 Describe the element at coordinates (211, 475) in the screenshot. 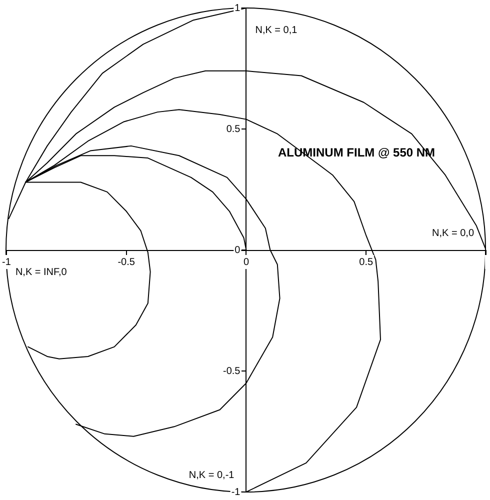

I see `annotation: N,K = 0,-1` at that location.